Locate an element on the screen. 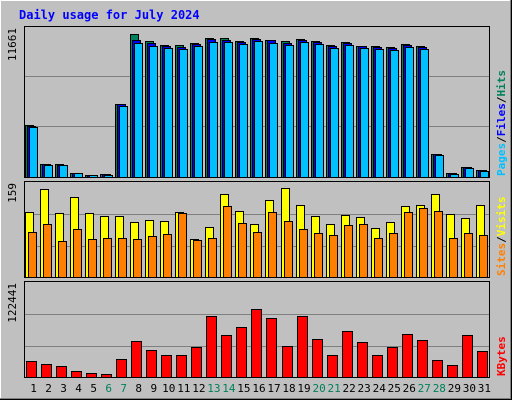  x-tick-label-day-16: 16 is located at coordinates (258, 388).